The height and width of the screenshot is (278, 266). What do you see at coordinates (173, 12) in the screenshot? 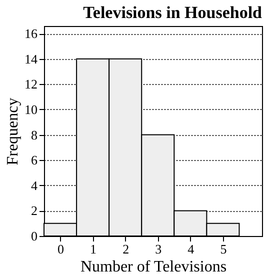
I see `chart-title: Televisions in Household` at bounding box center [173, 12].